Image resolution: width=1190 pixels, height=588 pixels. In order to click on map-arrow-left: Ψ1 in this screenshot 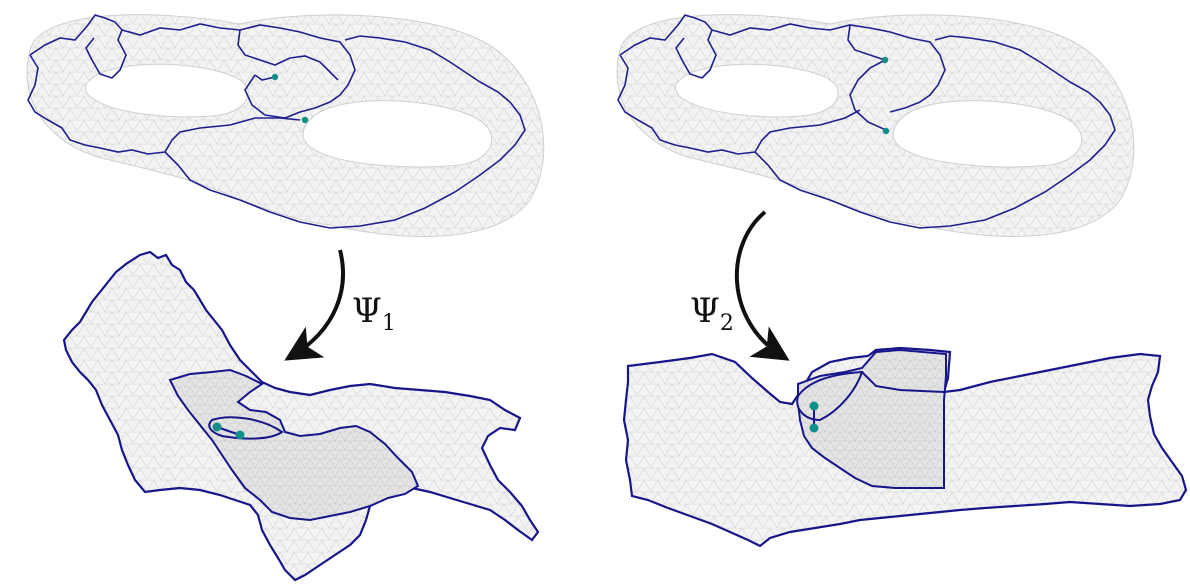, I will do `click(340, 305)`.